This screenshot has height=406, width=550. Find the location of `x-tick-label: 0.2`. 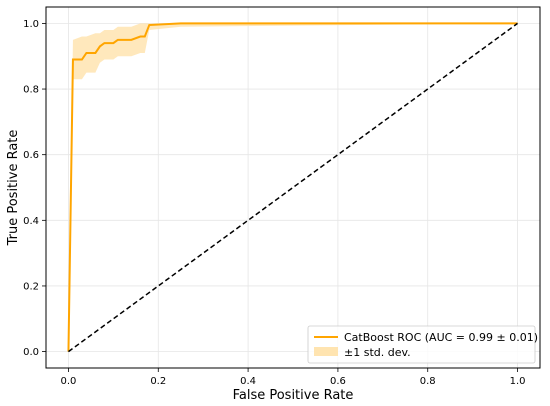

x-tick-label: 0.2 is located at coordinates (158, 381).